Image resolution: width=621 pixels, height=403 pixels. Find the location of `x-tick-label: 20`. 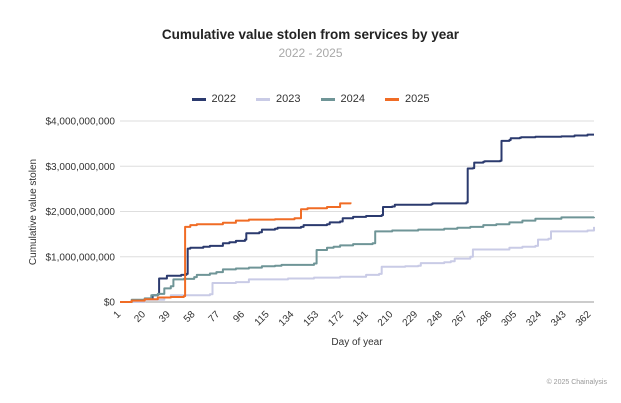

x-tick-label: 20 is located at coordinates (140, 317).